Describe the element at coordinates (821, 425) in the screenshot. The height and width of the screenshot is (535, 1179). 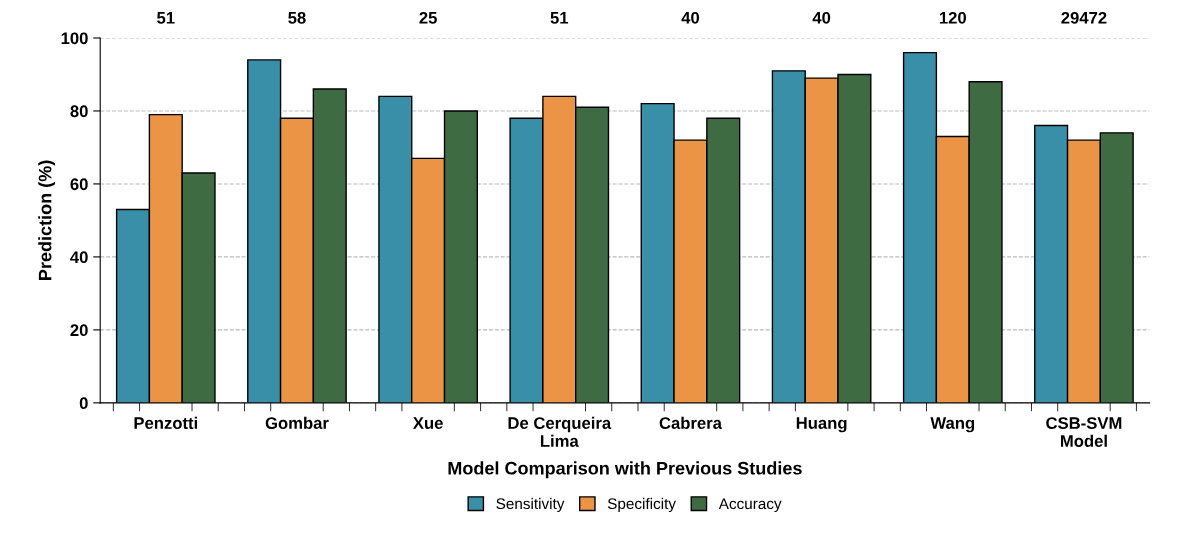
I see `x-tick-label: Huang` at that location.